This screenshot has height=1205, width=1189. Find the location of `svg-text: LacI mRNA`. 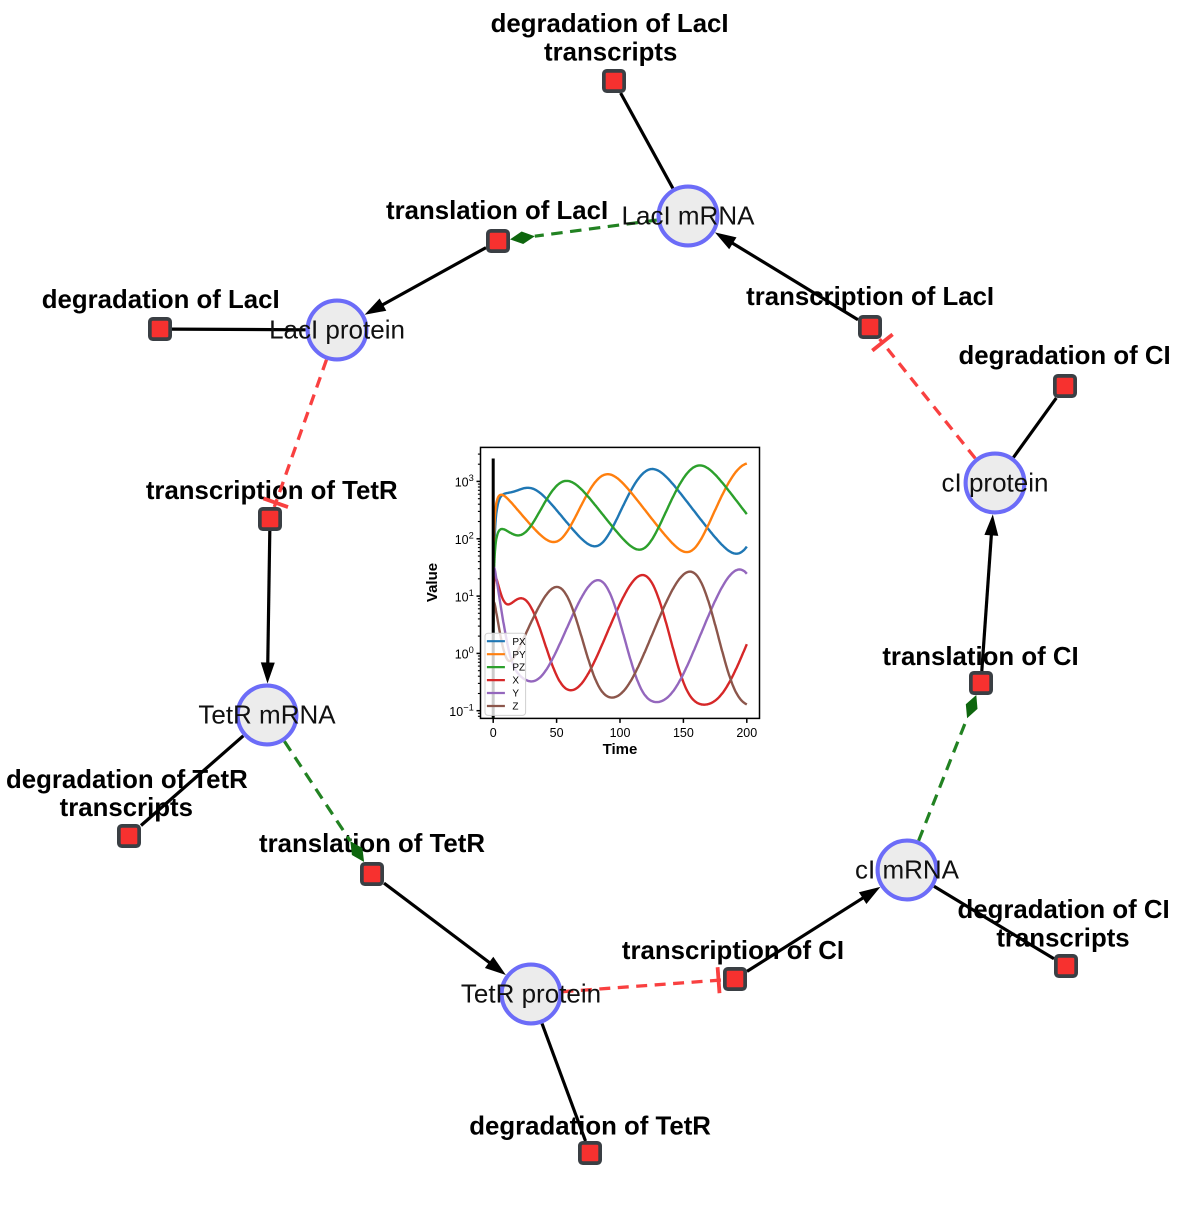

svg-text: LacI mRNA is located at coordinates (689, 216).